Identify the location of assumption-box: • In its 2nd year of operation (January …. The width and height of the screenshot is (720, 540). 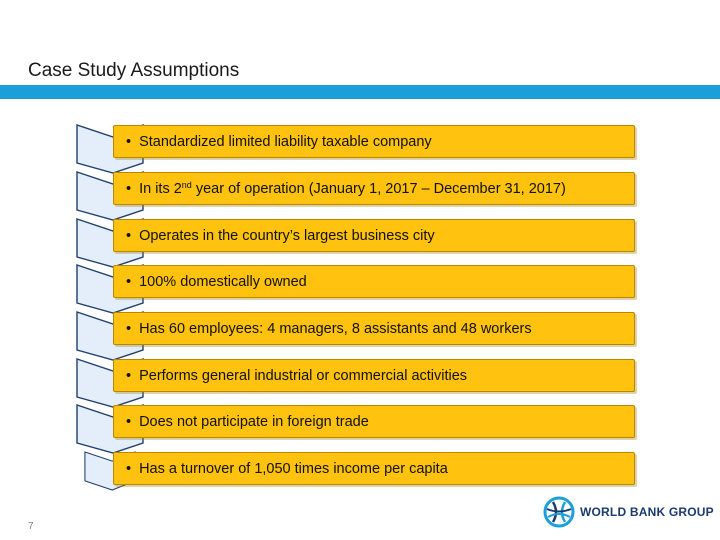
(374, 188).